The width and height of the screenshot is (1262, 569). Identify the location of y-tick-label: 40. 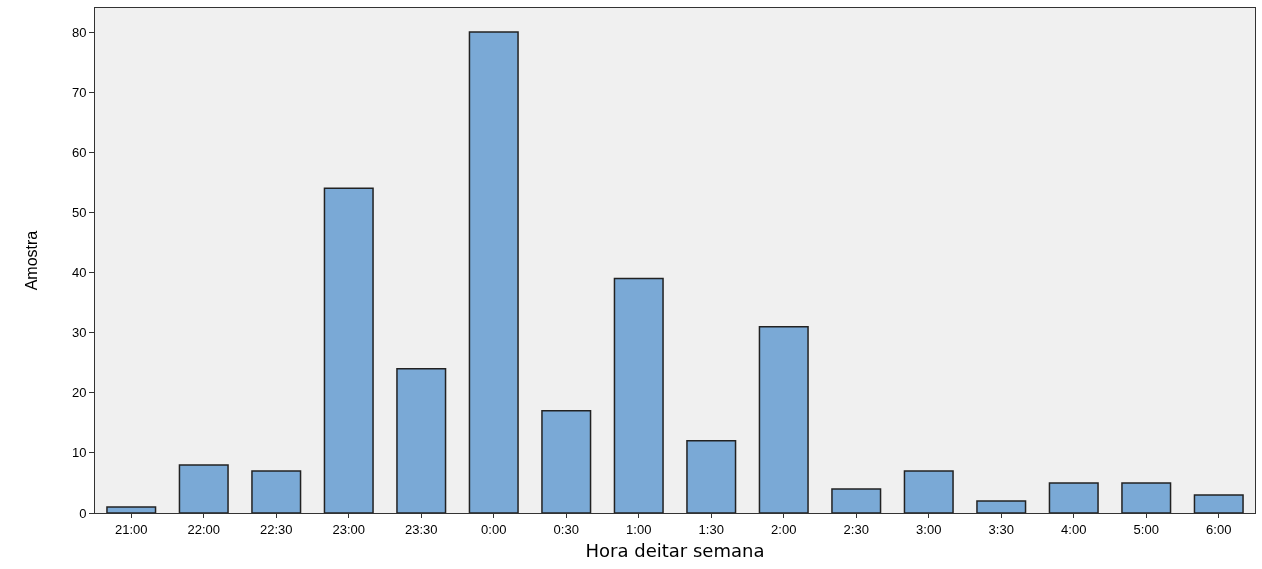
(79, 273).